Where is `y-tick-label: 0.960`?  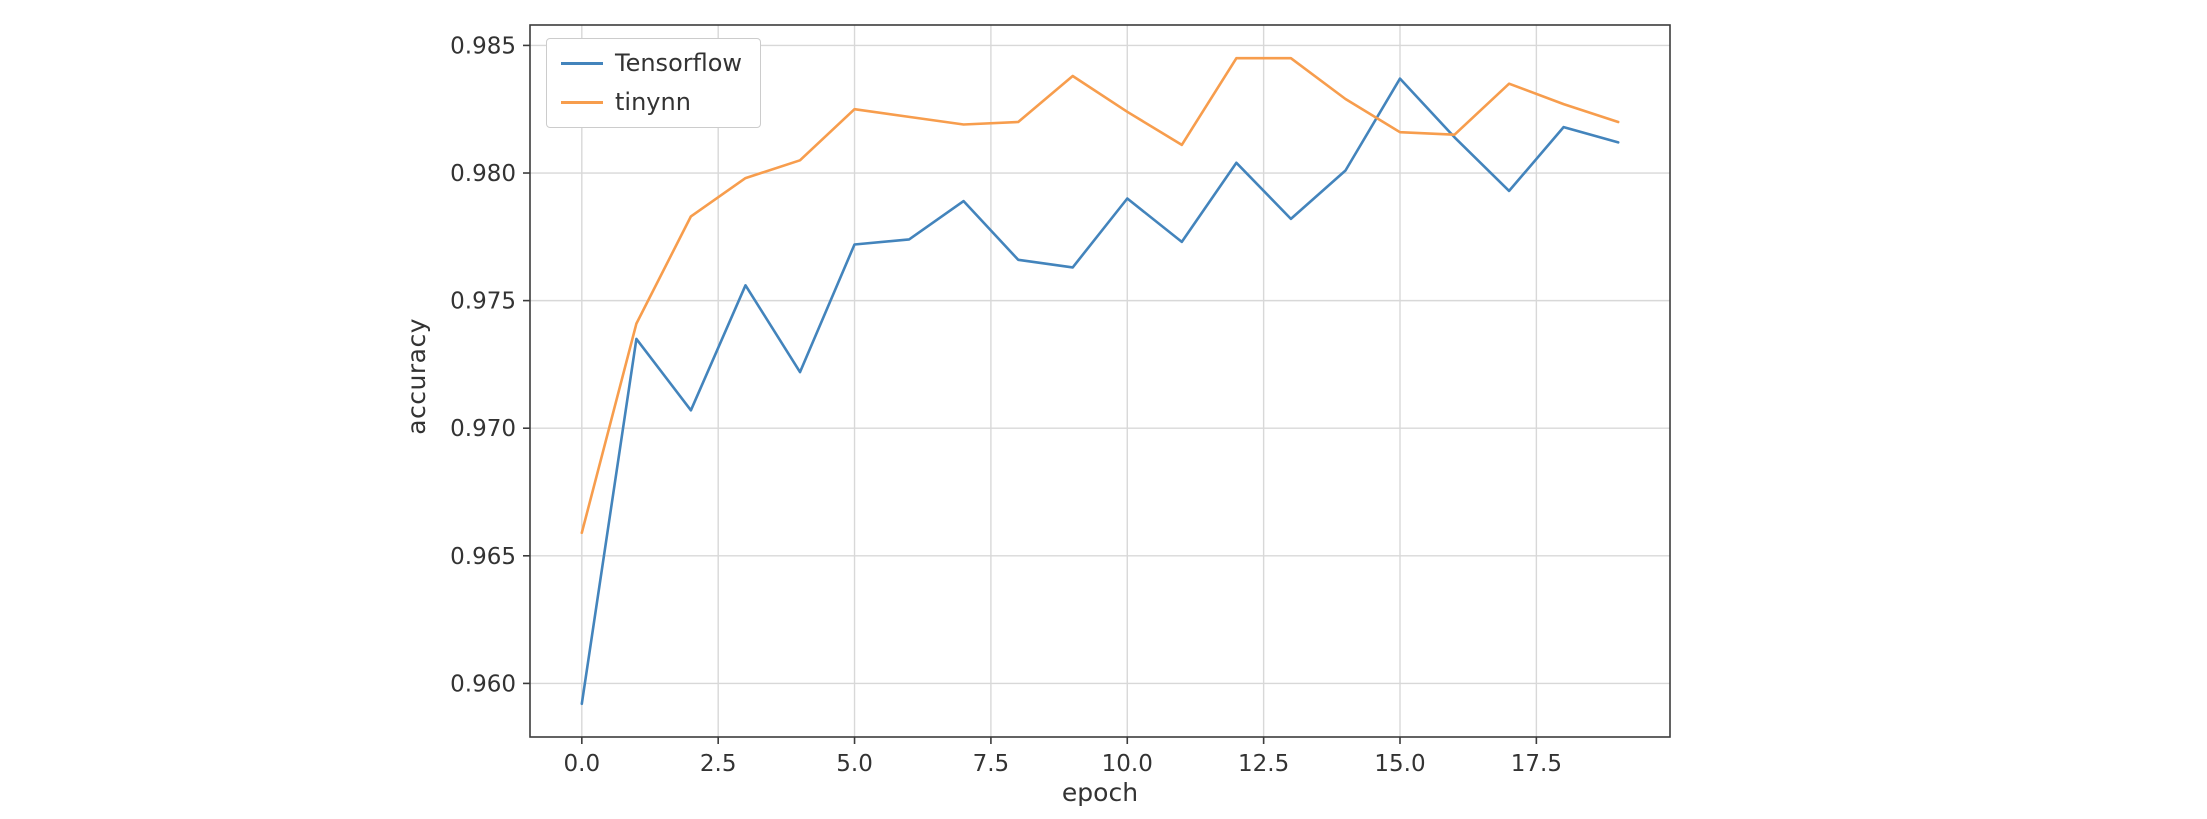 y-tick-label: 0.960 is located at coordinates (483, 684).